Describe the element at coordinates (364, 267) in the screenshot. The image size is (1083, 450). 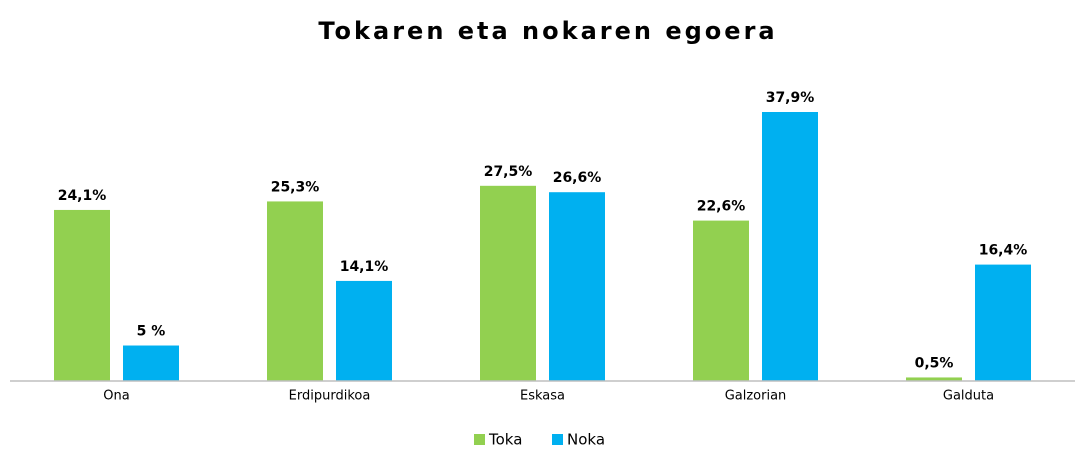
I see `value-label: 14,1%` at that location.